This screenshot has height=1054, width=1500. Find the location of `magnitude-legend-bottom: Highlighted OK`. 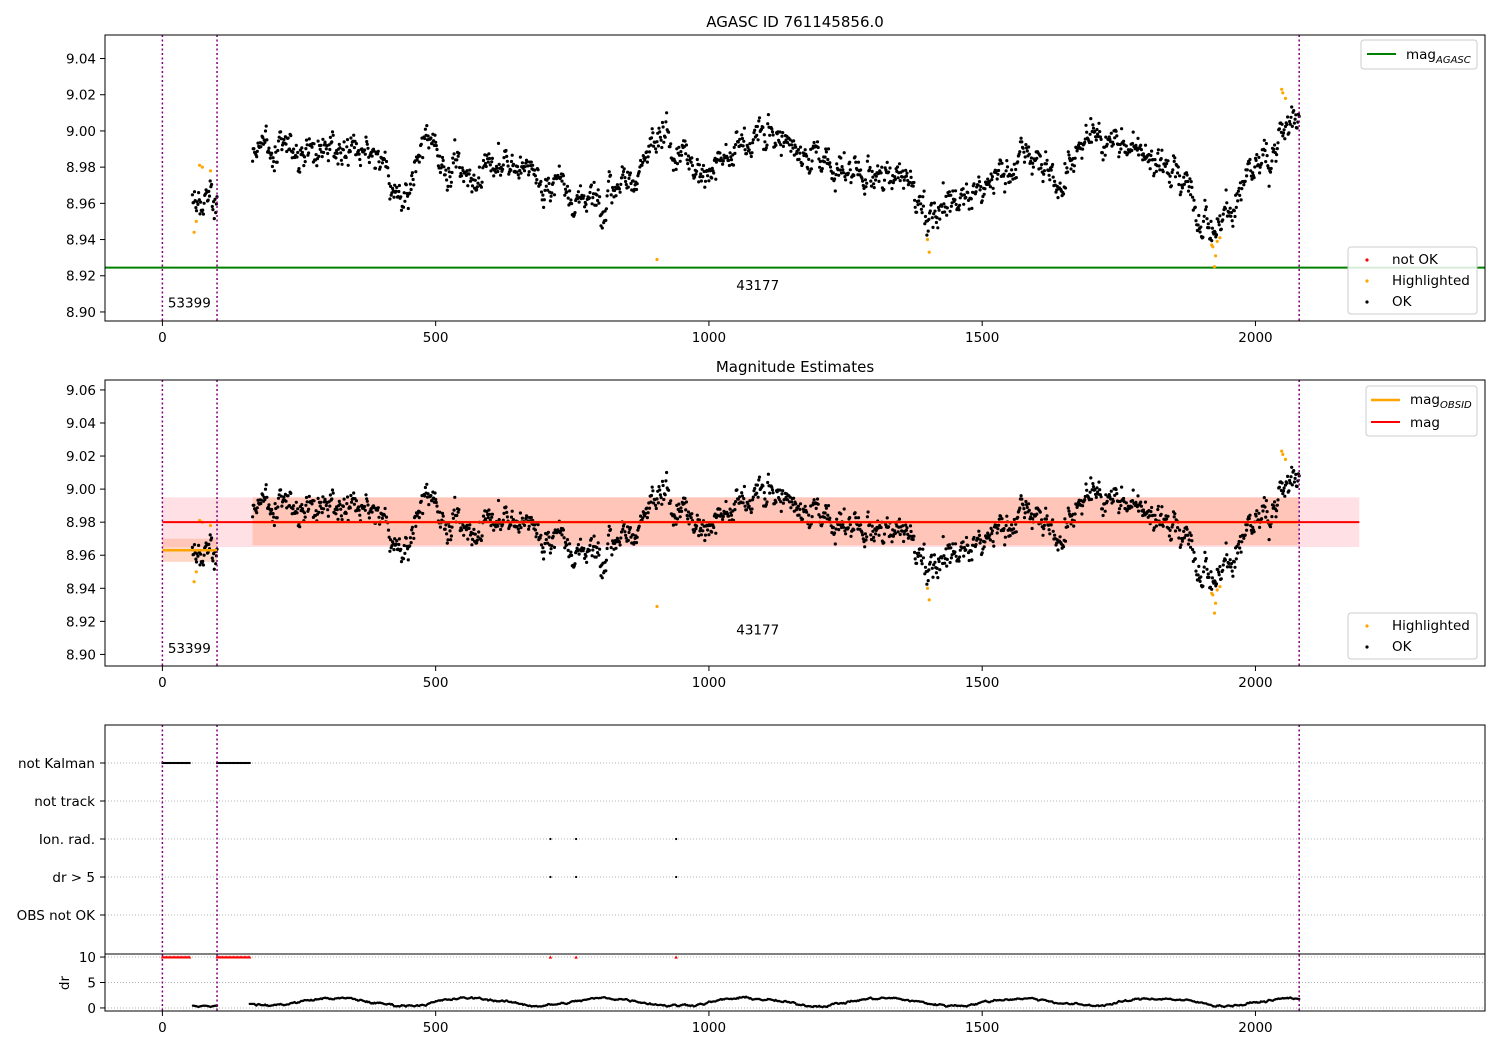

magnitude-legend-bottom: Highlighted OK is located at coordinates (1412, 636).